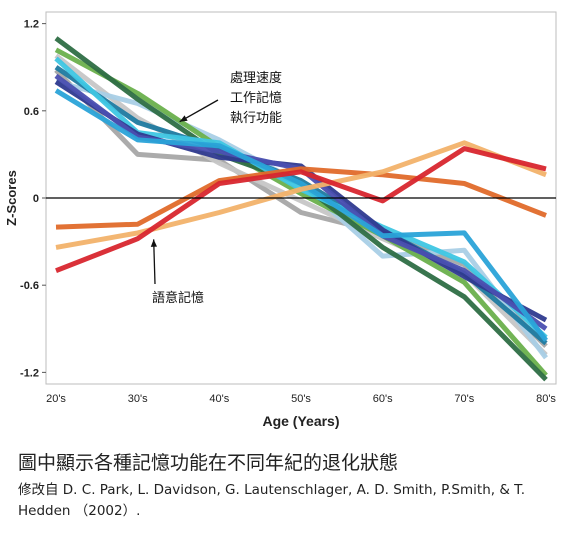  I want to click on y-tick-label: 1.2, so click(31, 25).